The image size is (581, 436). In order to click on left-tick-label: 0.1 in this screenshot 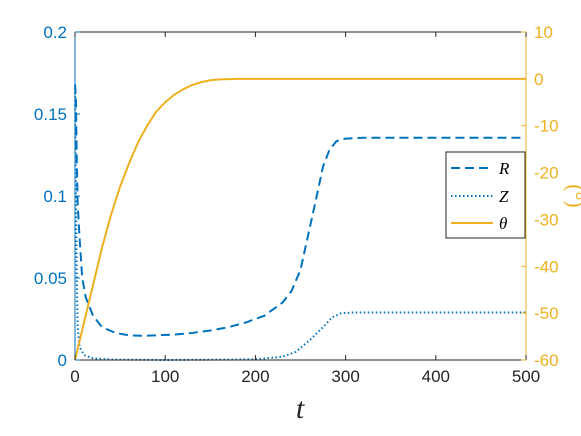, I will do `click(55, 196)`.